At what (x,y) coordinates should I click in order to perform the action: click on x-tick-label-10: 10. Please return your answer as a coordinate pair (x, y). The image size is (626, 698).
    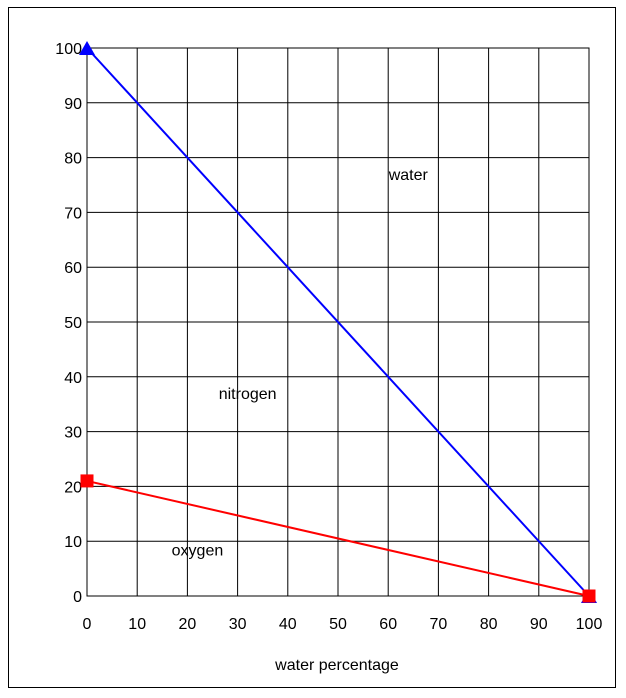
    Looking at the image, I should click on (137, 624).